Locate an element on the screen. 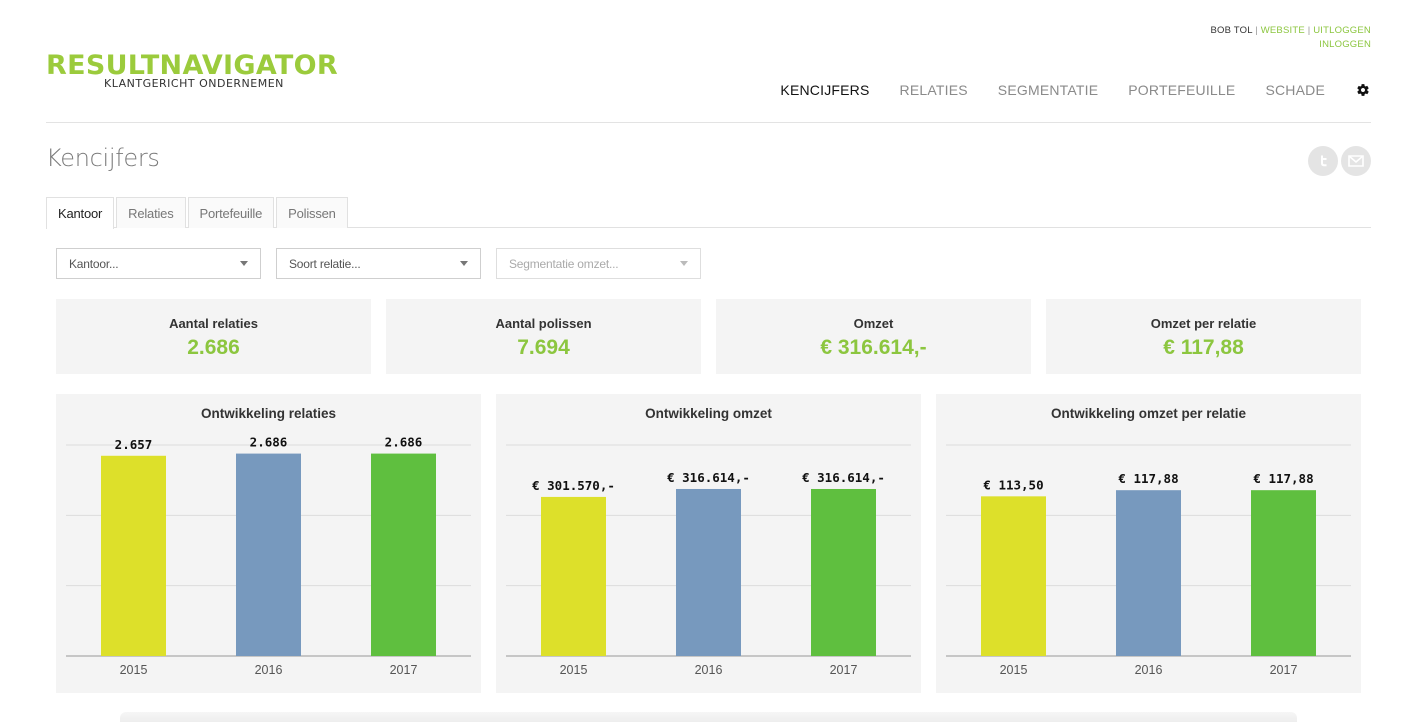  kpi-value: € 117,88 is located at coordinates (1203, 347).